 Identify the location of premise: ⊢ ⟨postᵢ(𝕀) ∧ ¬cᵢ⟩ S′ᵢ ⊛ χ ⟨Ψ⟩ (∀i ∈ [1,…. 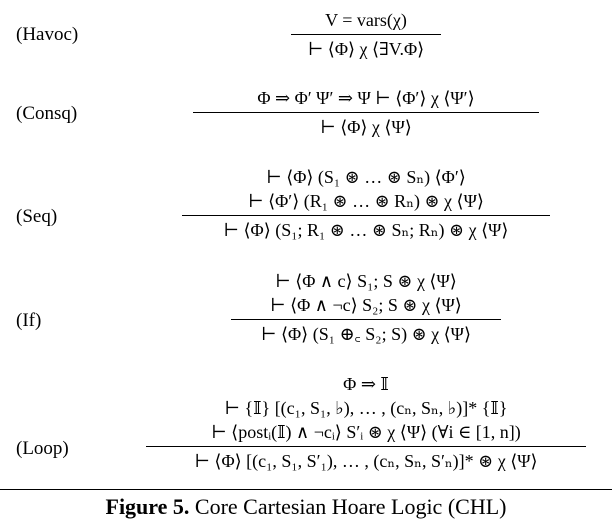
(366, 432).